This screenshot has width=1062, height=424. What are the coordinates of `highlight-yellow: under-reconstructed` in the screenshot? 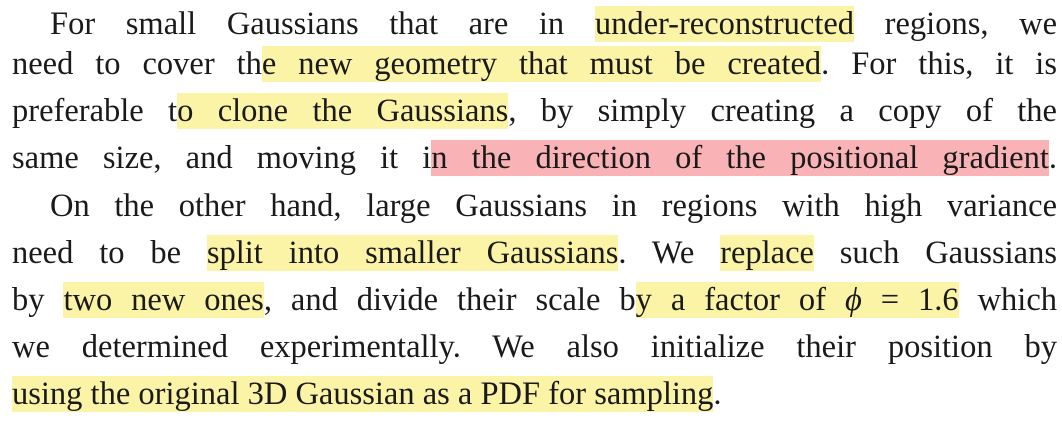 It's located at (724, 24).